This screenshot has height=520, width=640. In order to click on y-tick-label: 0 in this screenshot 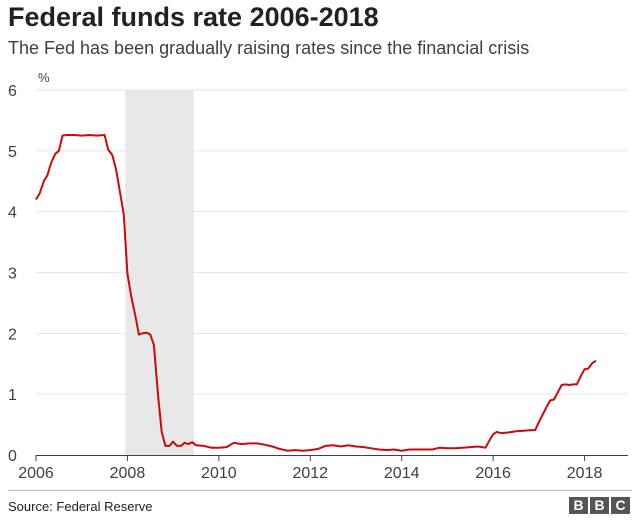, I will do `click(12, 456)`.